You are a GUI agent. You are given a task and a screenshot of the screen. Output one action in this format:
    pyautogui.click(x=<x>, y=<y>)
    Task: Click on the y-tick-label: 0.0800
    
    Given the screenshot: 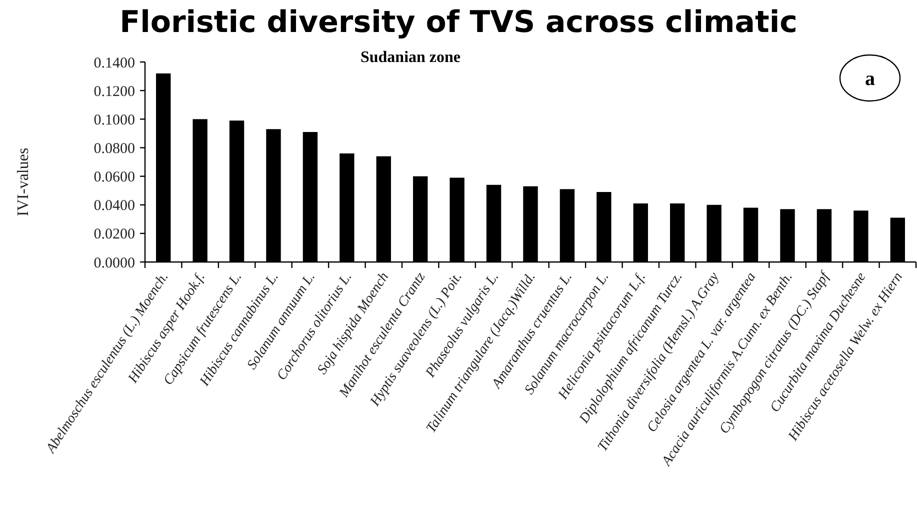 What is the action you would take?
    pyautogui.click(x=114, y=148)
    